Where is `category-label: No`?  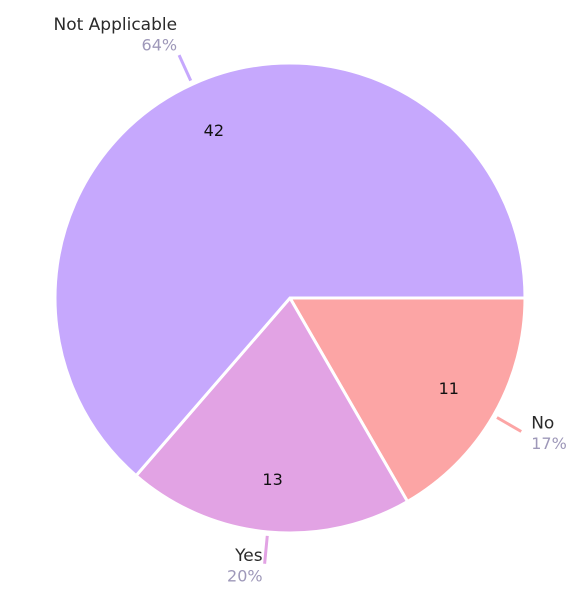 category-label: No is located at coordinates (542, 424).